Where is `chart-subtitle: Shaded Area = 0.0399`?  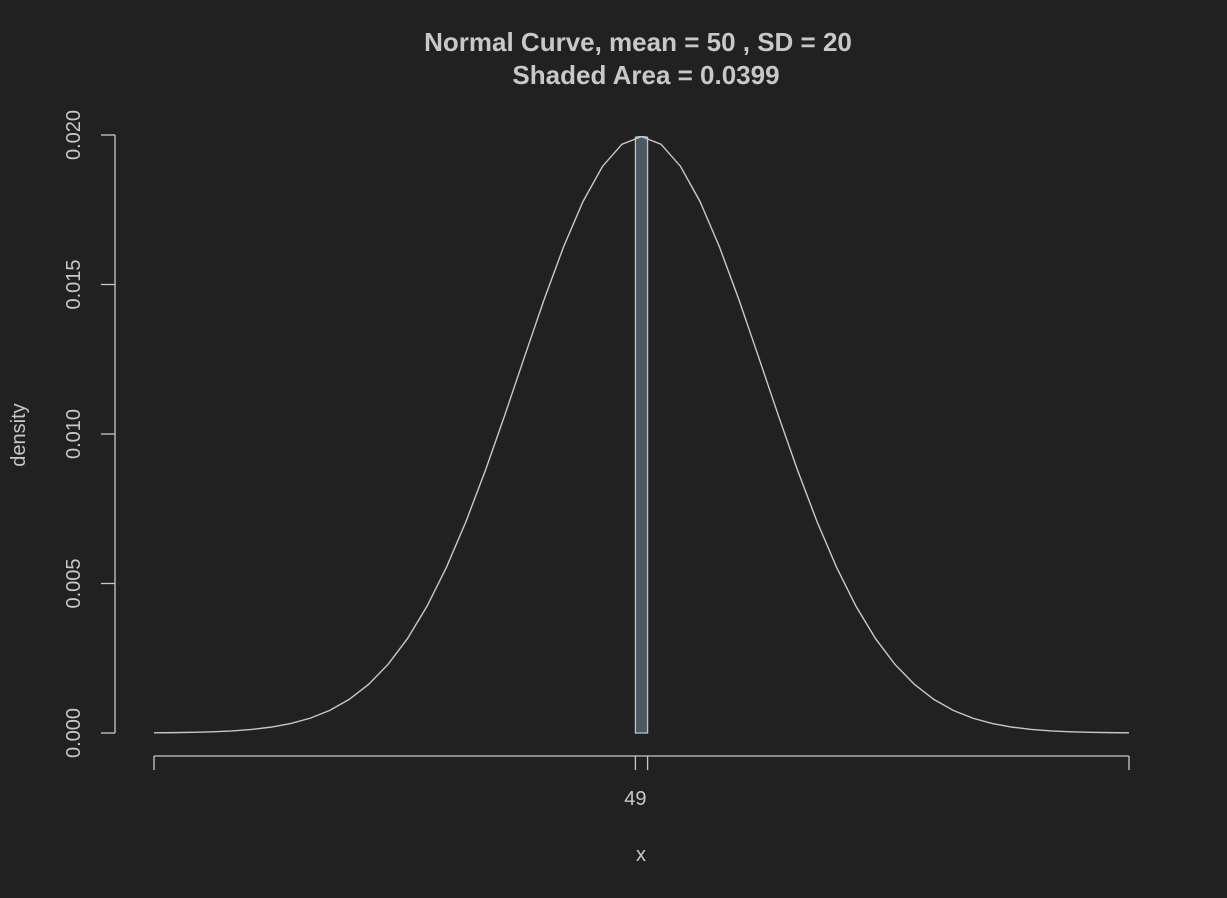 chart-subtitle: Shaded Area = 0.0399 is located at coordinates (645, 75).